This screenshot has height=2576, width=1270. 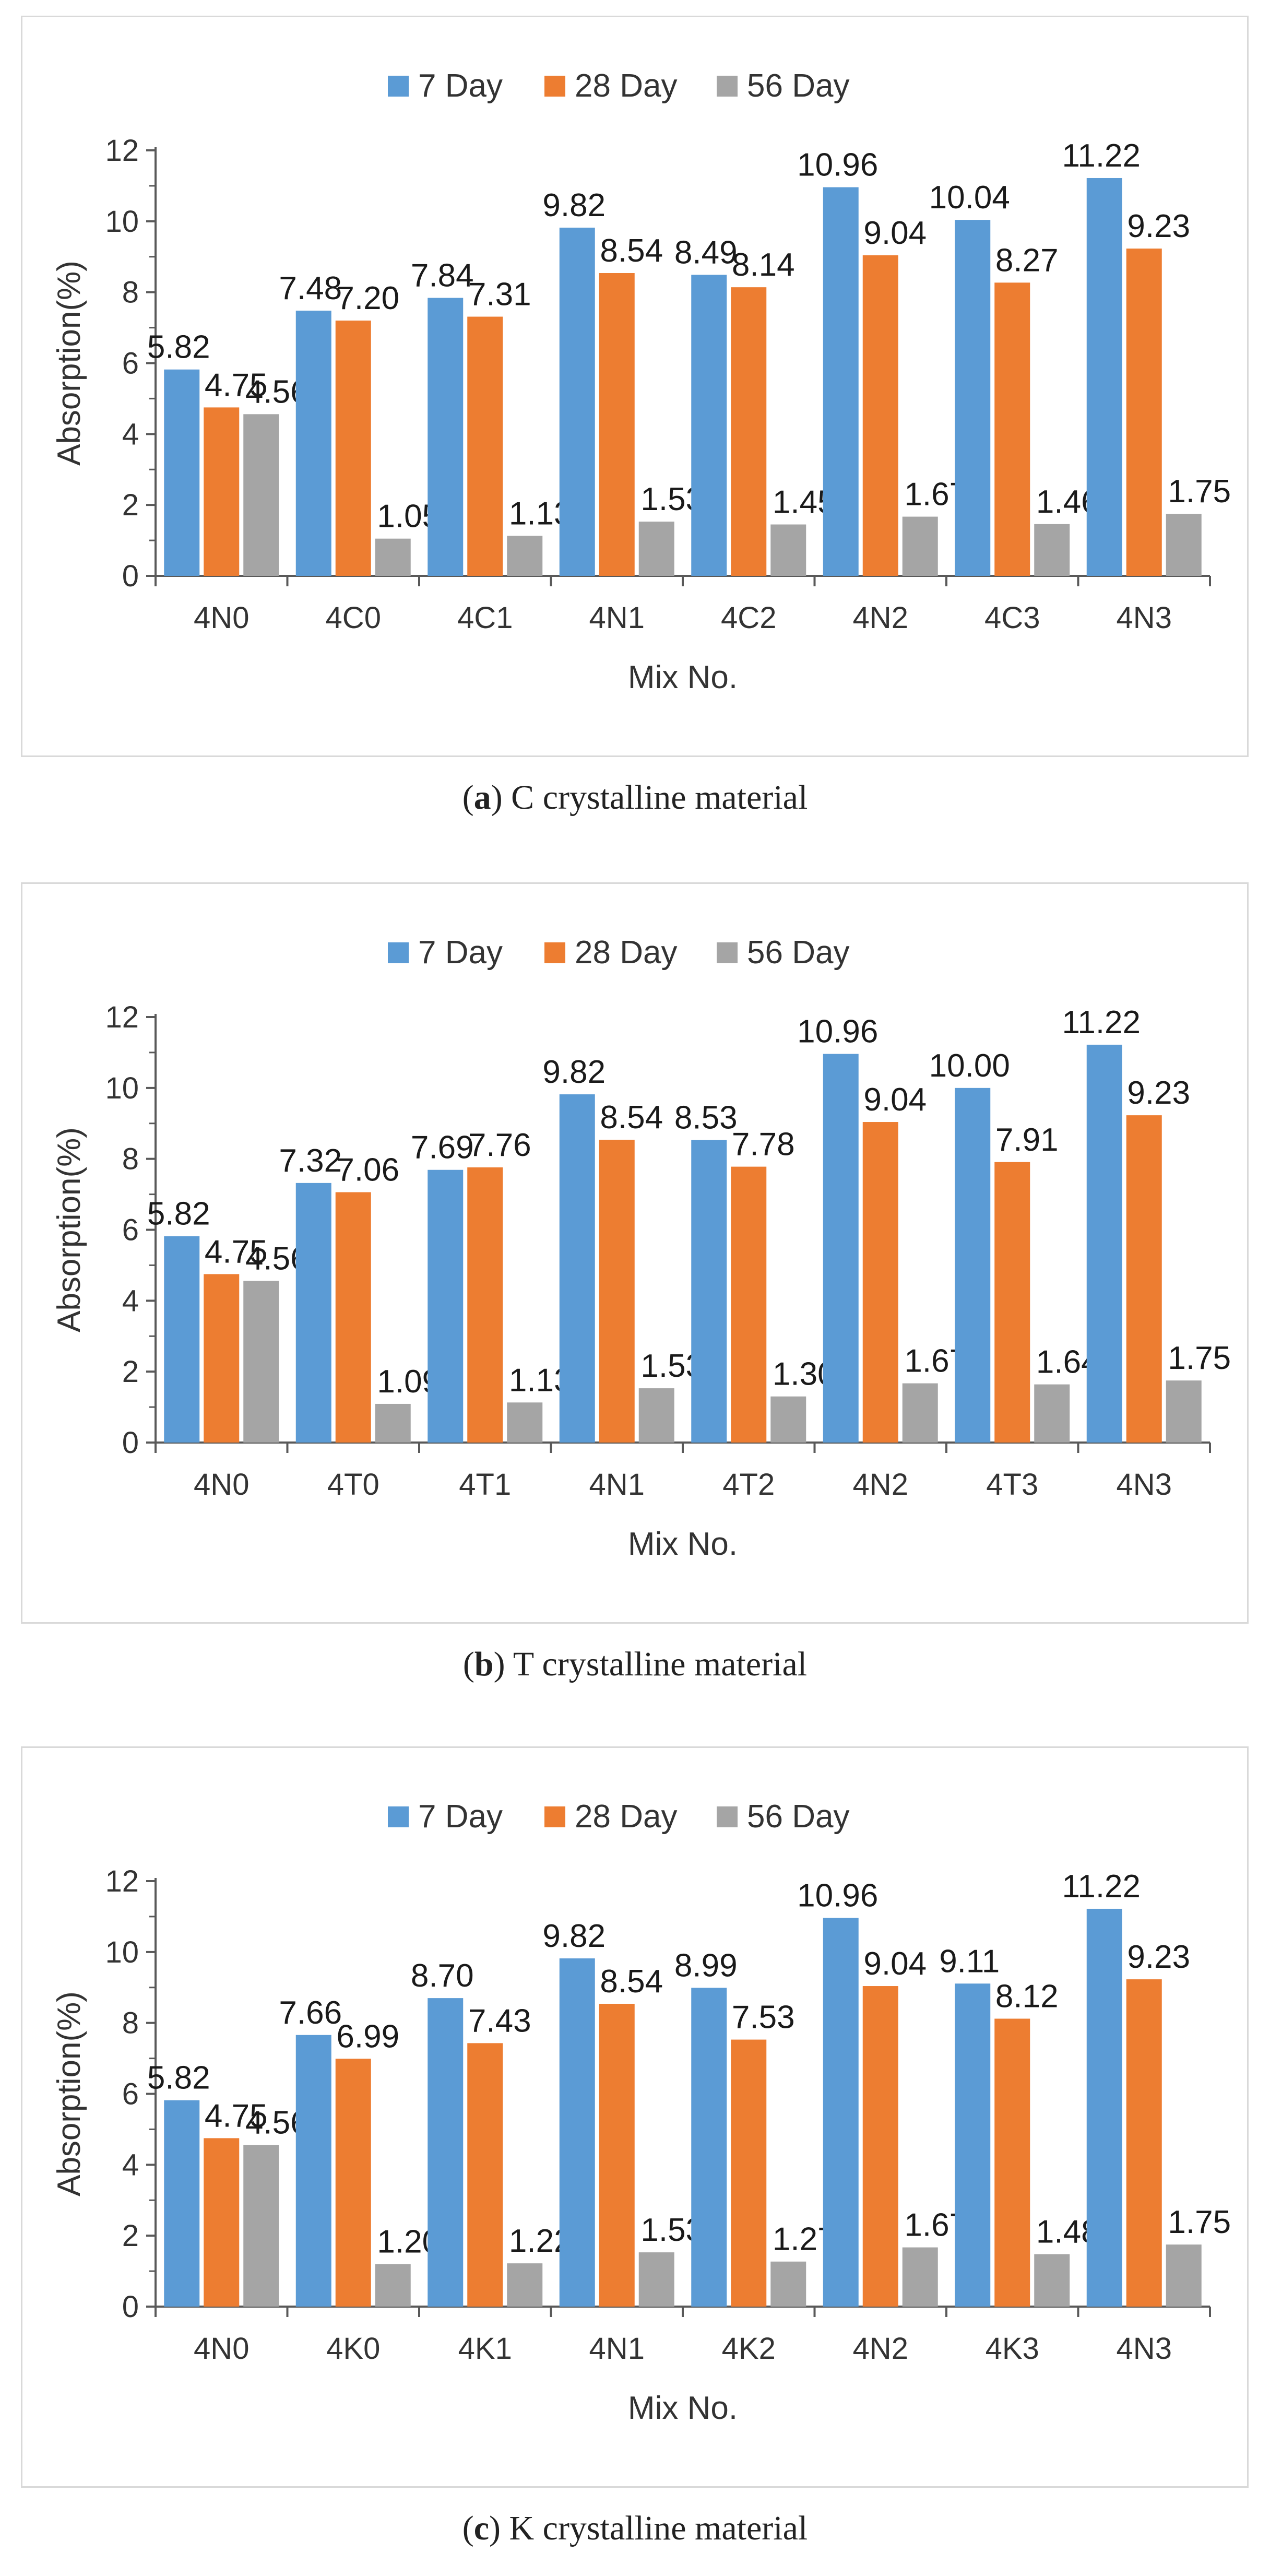 What do you see at coordinates (460, 953) in the screenshot?
I see `legend-label-b-0: 7 Day` at bounding box center [460, 953].